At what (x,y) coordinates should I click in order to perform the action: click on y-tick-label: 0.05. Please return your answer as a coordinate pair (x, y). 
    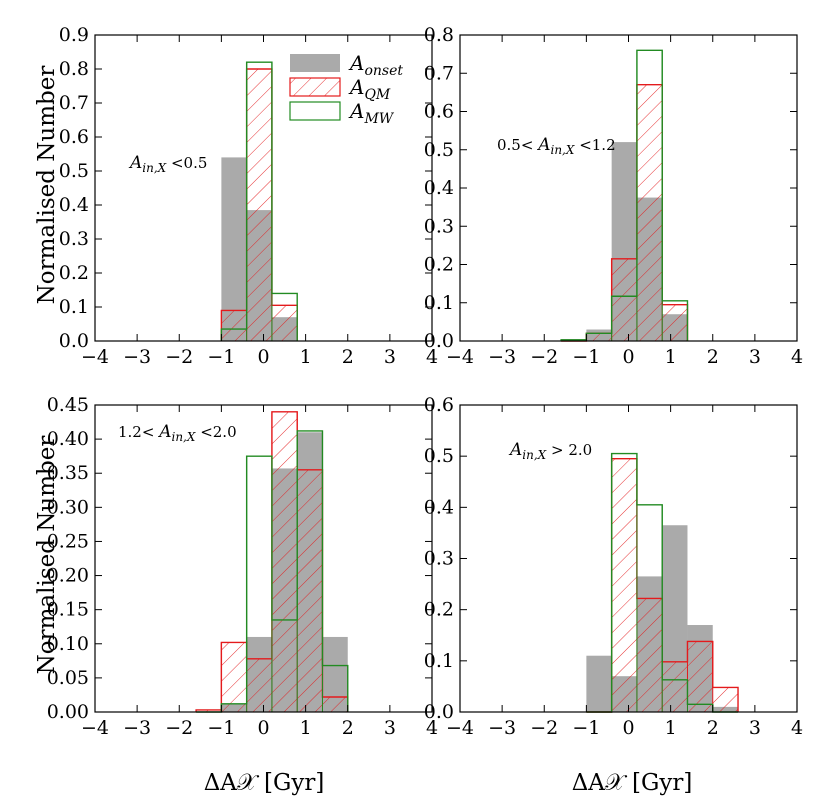
    Looking at the image, I should click on (68, 678).